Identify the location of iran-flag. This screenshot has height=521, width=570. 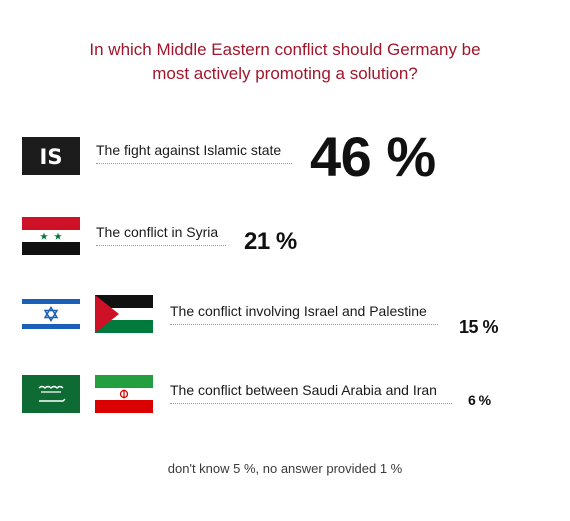
(124, 394).